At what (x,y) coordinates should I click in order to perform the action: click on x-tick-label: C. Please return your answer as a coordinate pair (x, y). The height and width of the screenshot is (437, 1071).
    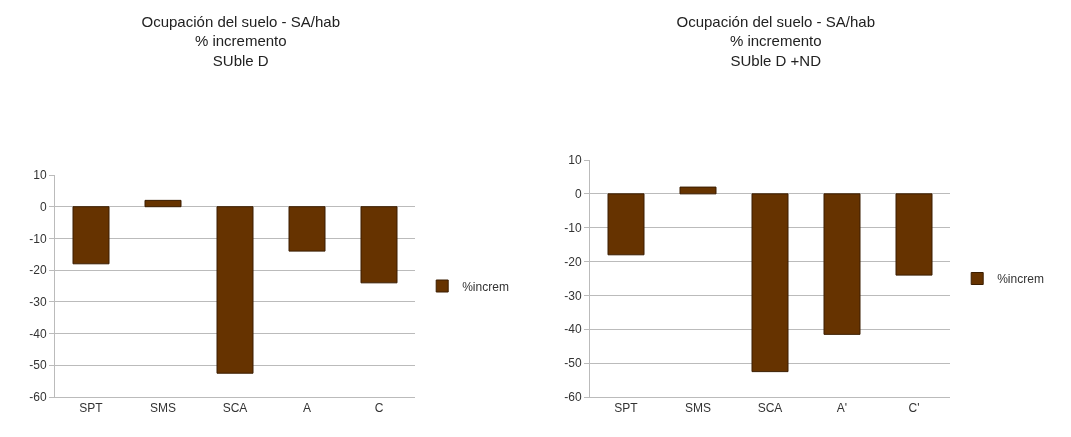
    Looking at the image, I should click on (379, 408).